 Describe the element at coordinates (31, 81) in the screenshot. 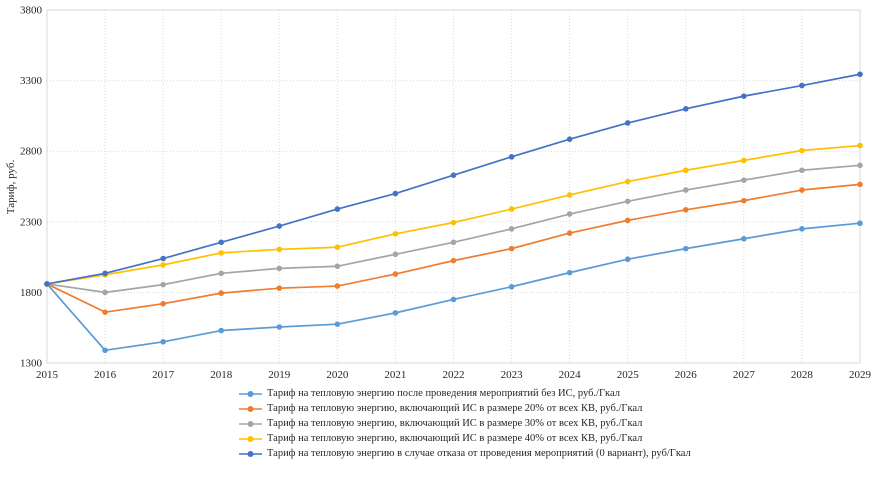

I see `y-tick-label: 3300` at that location.